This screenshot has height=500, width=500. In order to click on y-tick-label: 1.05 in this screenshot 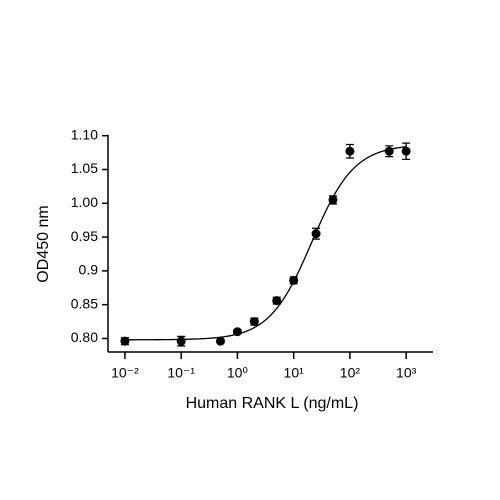, I will do `click(84, 168)`.